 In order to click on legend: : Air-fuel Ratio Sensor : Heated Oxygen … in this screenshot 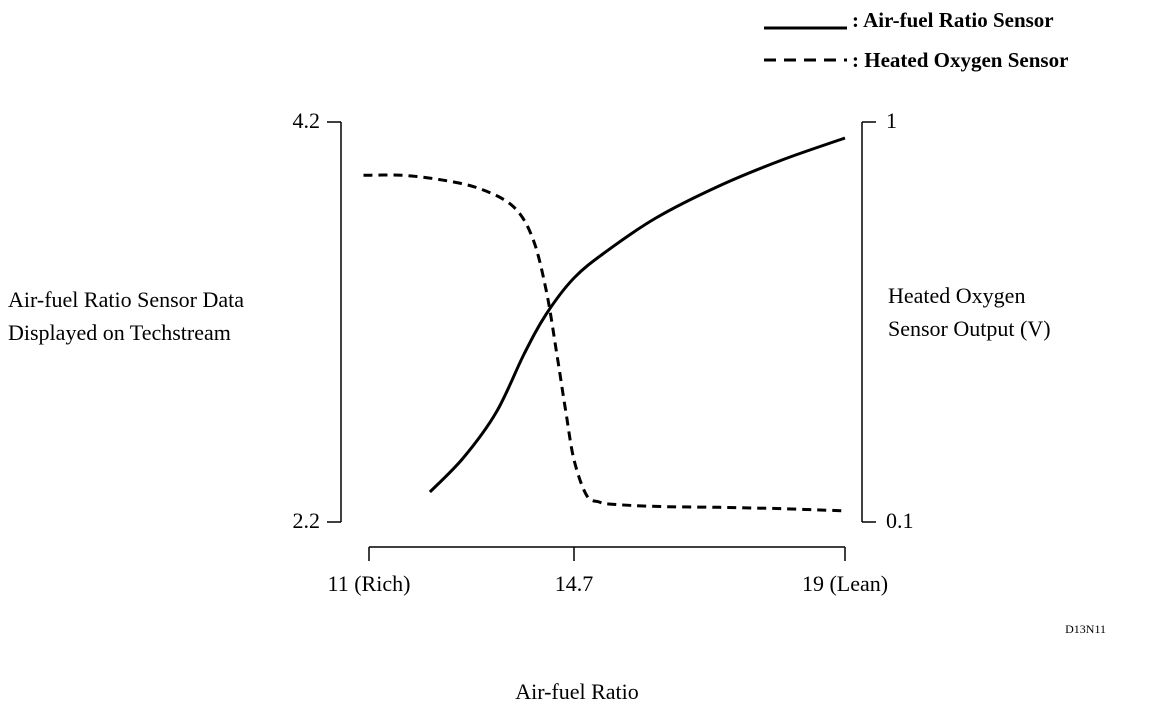, I will do `click(916, 40)`.